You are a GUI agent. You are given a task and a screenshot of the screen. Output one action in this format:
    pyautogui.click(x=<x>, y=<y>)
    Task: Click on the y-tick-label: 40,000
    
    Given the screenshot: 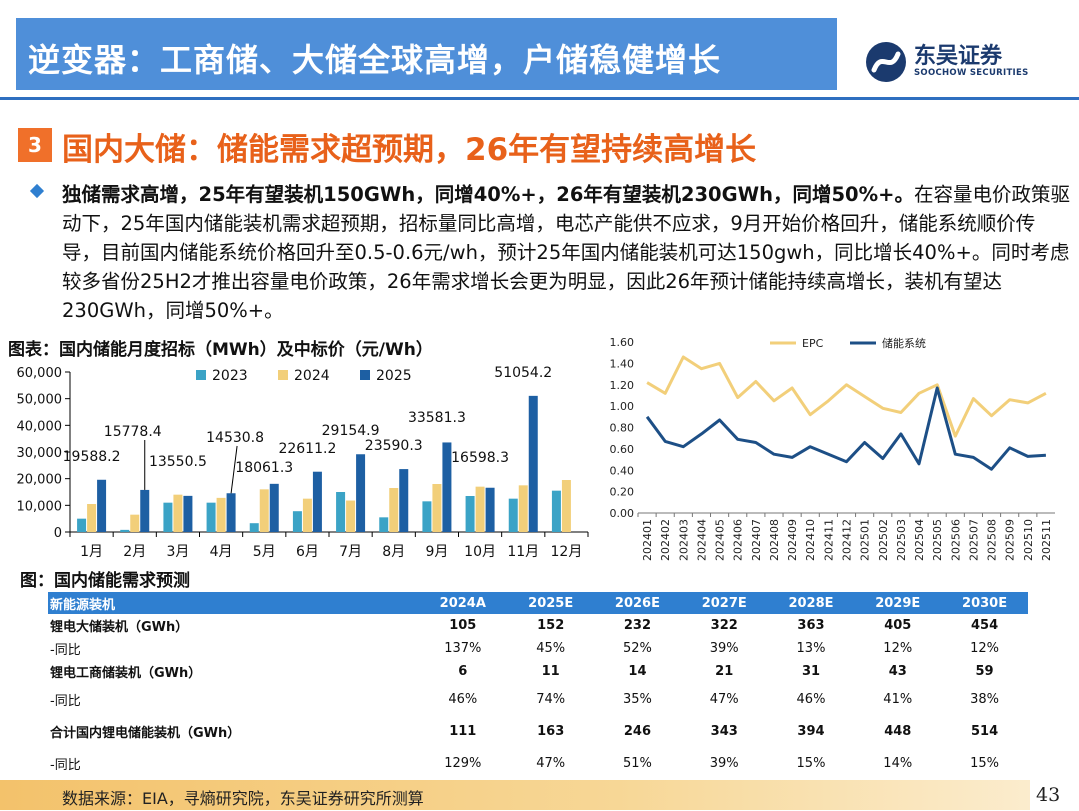 What is the action you would take?
    pyautogui.click(x=40, y=426)
    